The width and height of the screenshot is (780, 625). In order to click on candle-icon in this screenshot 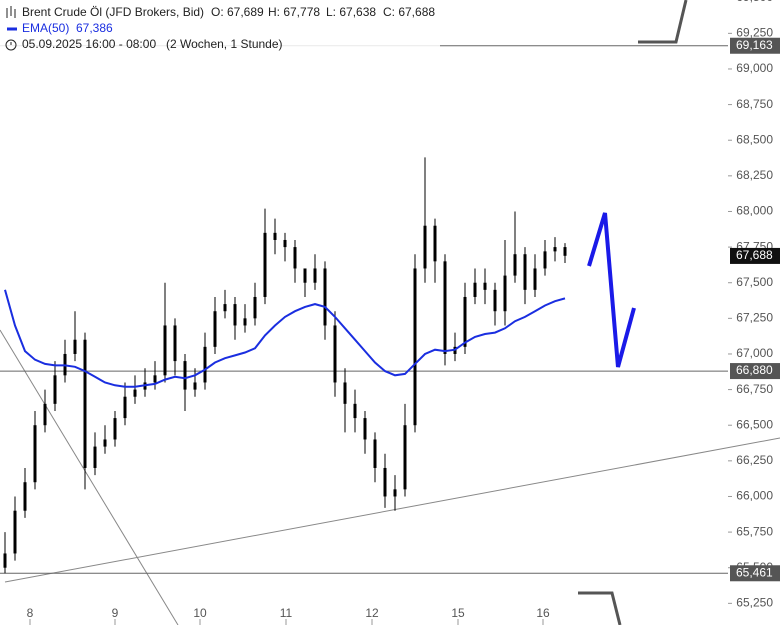, I will do `click(11, 12)`.